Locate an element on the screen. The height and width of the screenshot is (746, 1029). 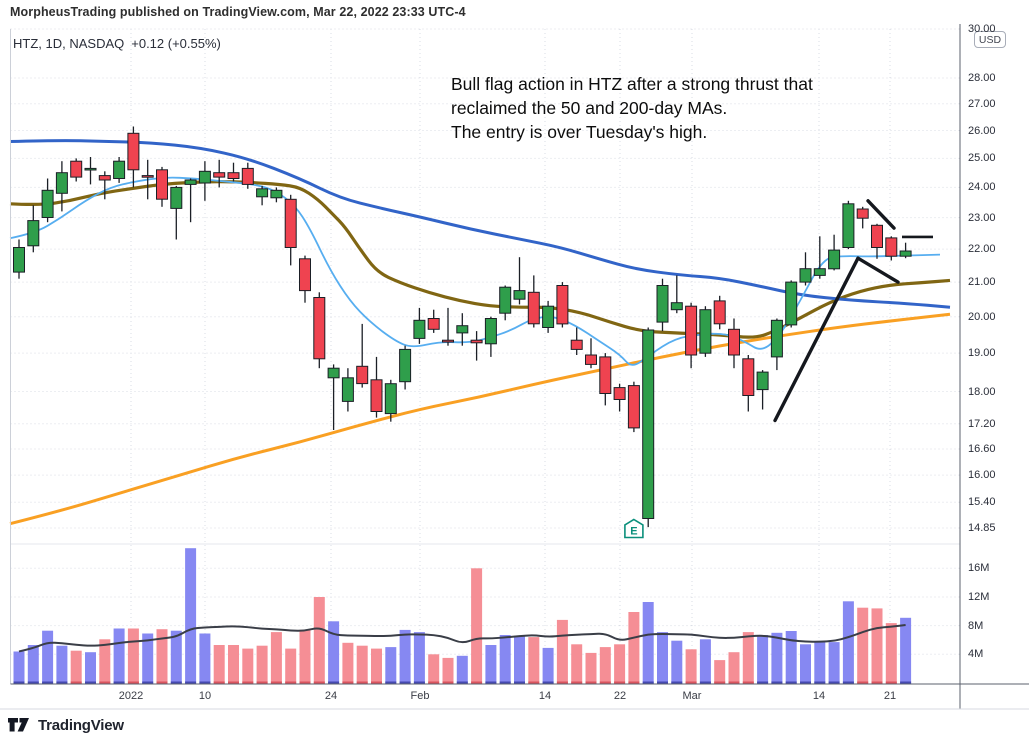
time-axis-label: 21 is located at coordinates (890, 696).